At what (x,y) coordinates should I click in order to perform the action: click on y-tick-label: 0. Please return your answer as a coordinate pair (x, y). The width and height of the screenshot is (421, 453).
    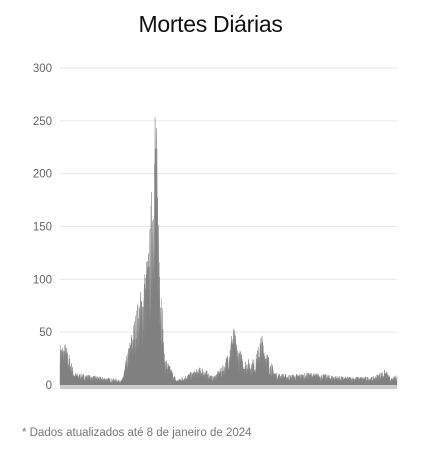
    Looking at the image, I should click on (49, 386).